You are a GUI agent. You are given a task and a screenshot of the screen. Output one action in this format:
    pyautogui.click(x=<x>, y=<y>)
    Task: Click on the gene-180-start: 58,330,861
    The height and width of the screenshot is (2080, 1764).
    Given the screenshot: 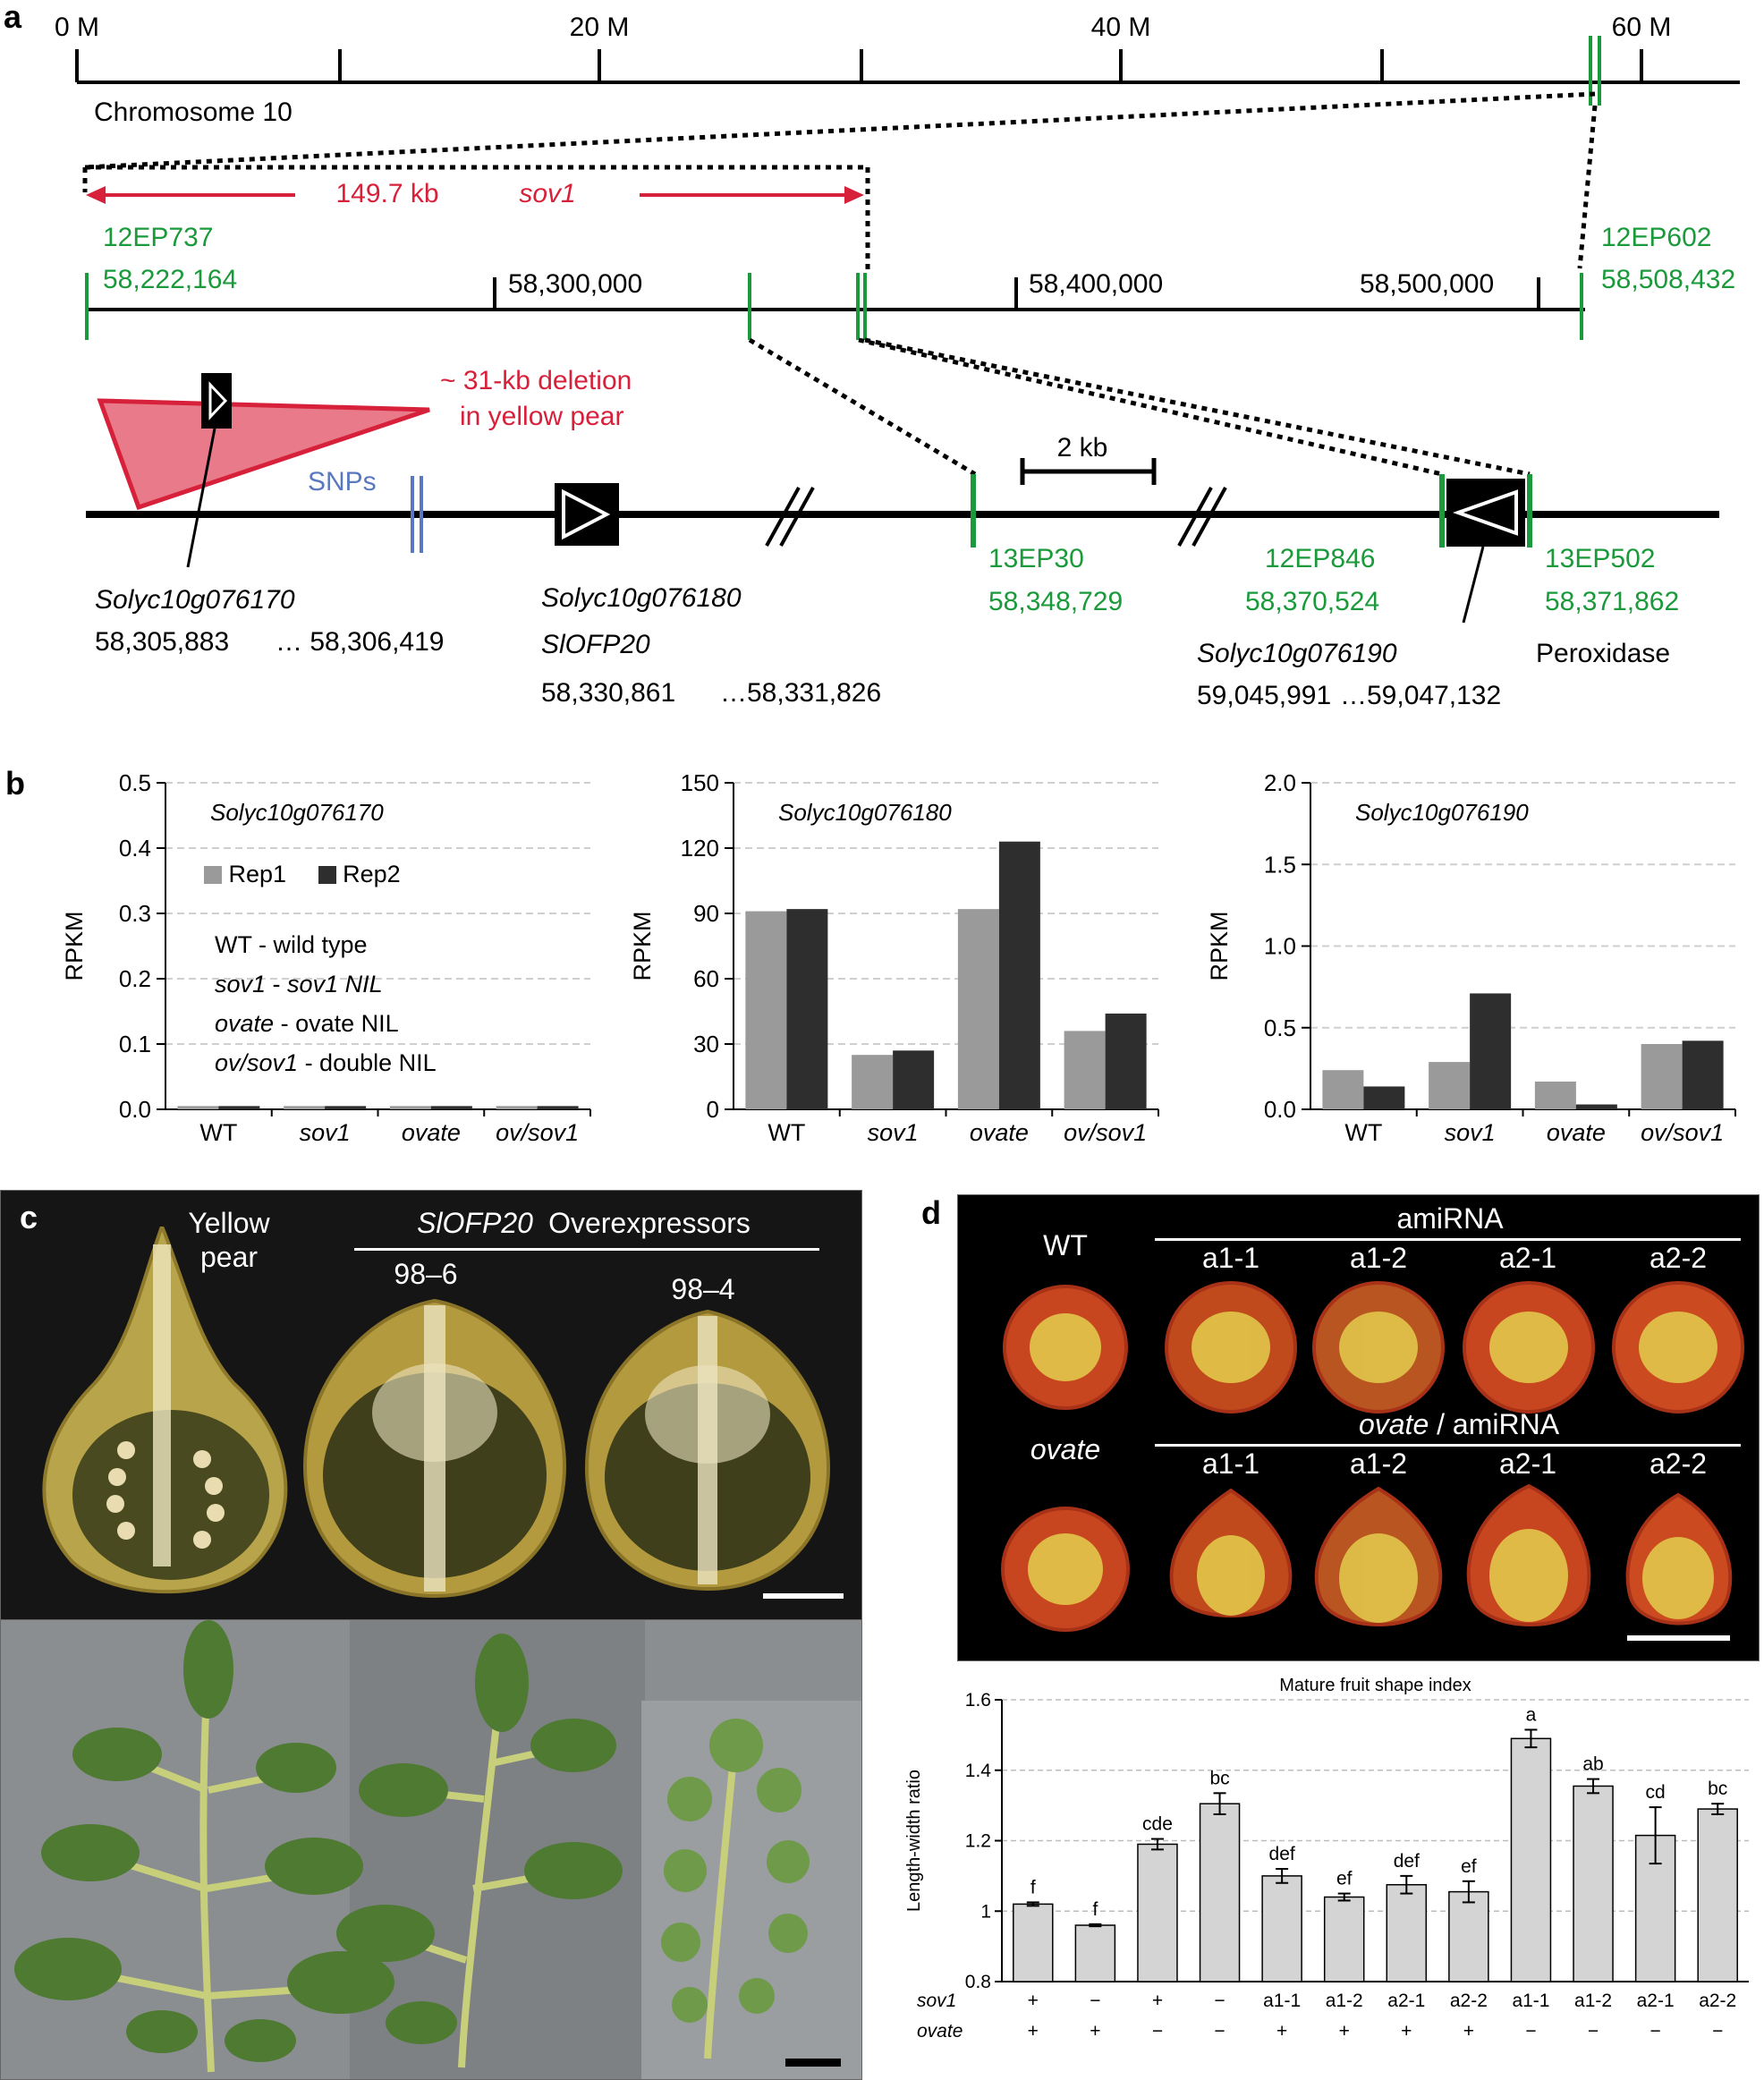 What is the action you would take?
    pyautogui.click(x=608, y=693)
    